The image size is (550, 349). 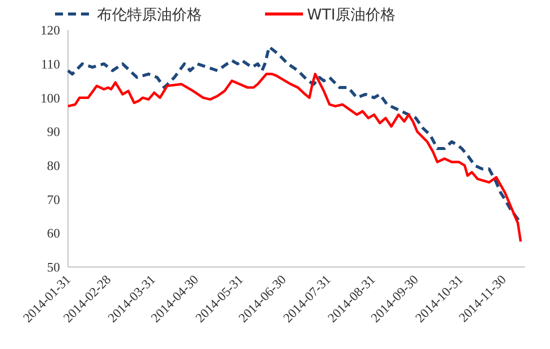 What do you see at coordinates (351, 14) in the screenshot?
I see `legend-label: WTI原油价格` at bounding box center [351, 14].